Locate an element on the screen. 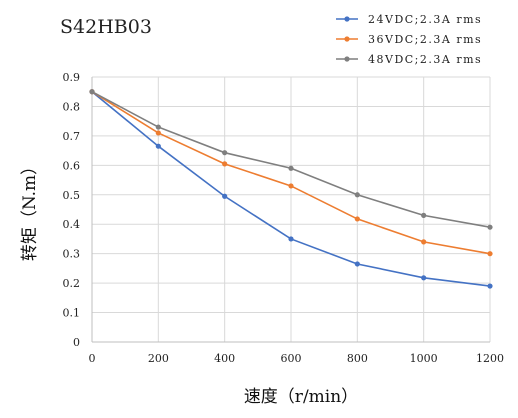 The height and width of the screenshot is (418, 518). y-tick-label: 0.7 is located at coordinates (72, 136).